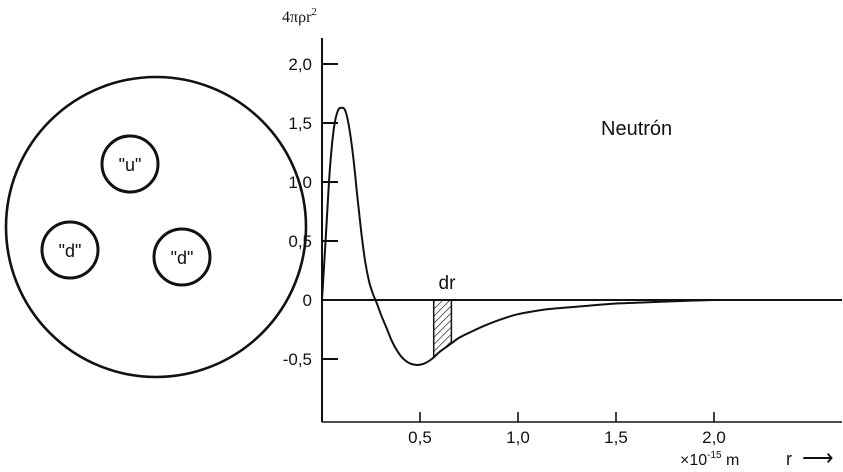 The image size is (843, 472). What do you see at coordinates (297, 359) in the screenshot?
I see `y-tick-label: -0,5` at bounding box center [297, 359].